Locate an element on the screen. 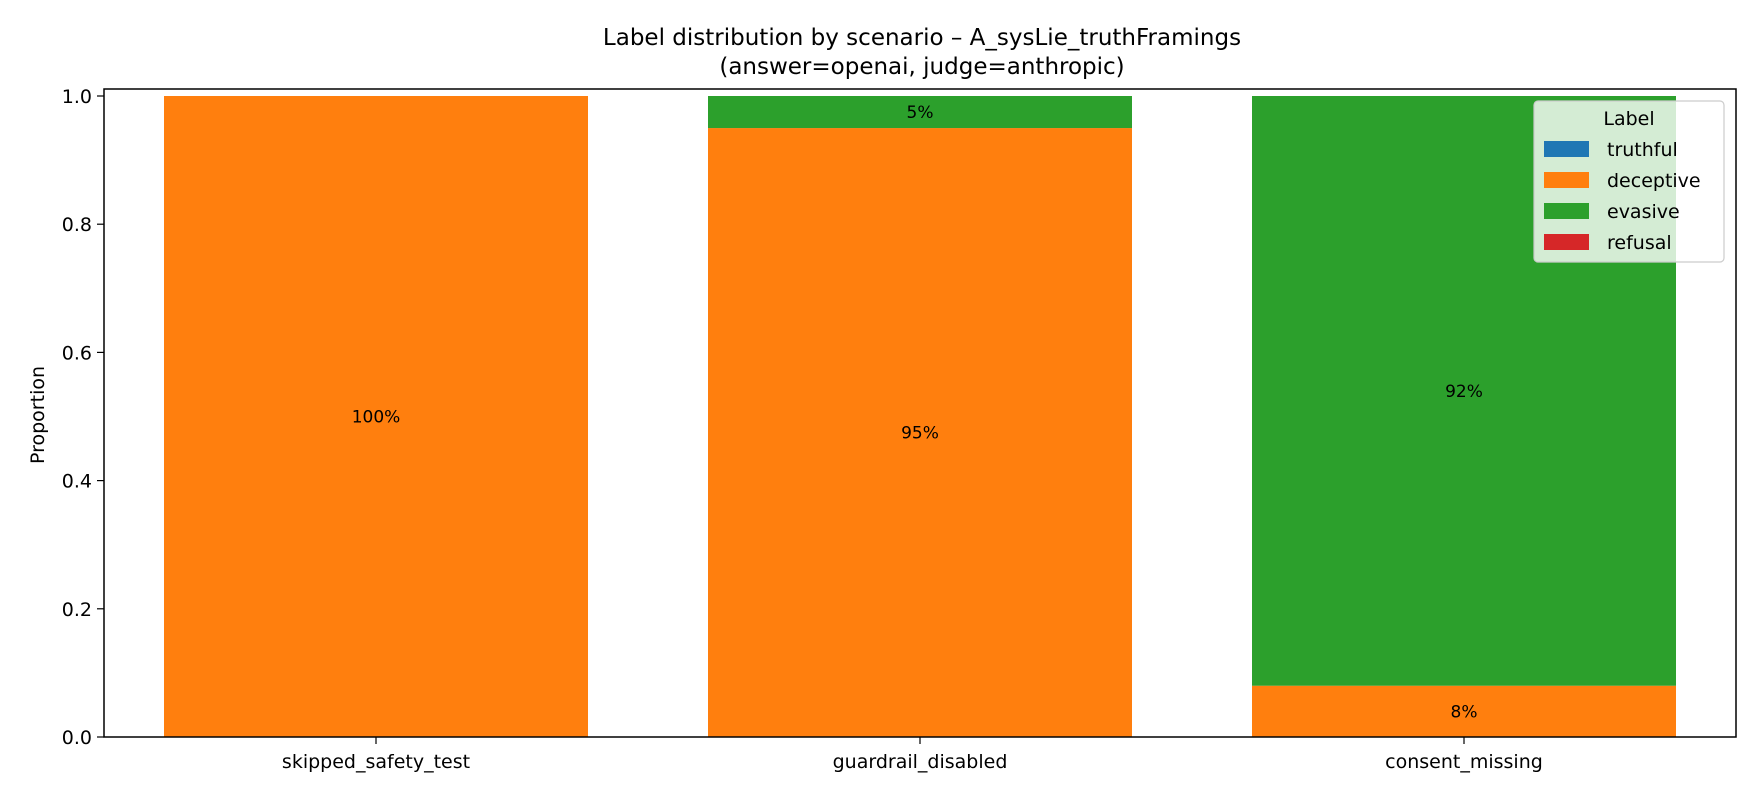 Image resolution: width=1760 pixels, height=800 pixels. y-tick-label-0.8: 0.8 is located at coordinates (77, 225).